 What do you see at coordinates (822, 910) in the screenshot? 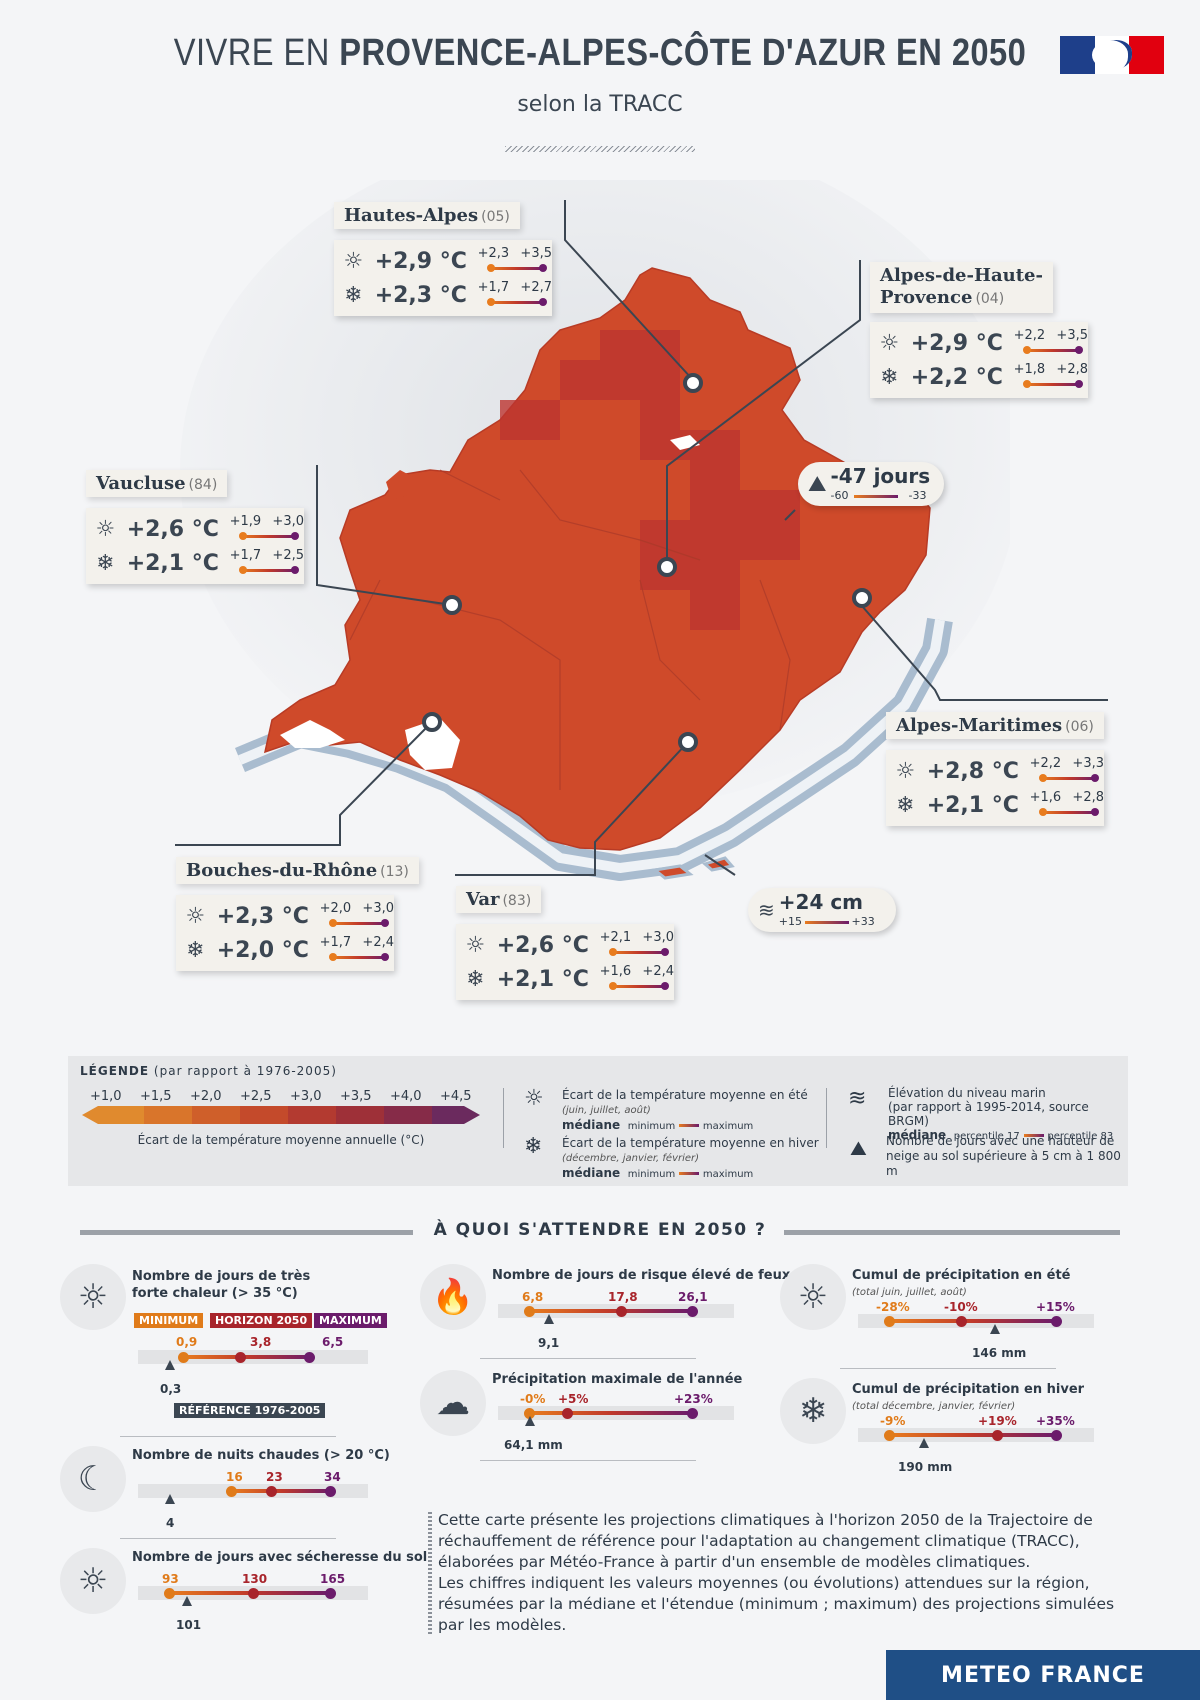
I see `sea-level-bubble: ≋ +24 cm +15 +33` at bounding box center [822, 910].